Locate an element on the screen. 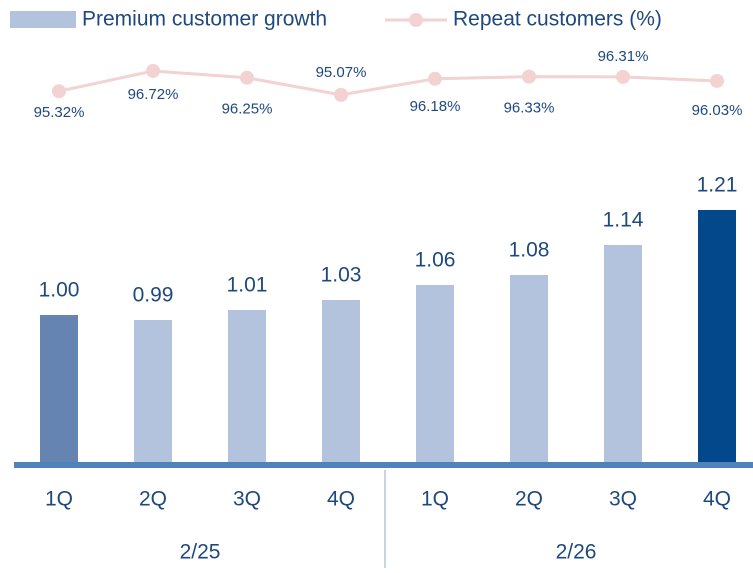 The image size is (753, 573). bar-value-label: 0.99 is located at coordinates (153, 295).